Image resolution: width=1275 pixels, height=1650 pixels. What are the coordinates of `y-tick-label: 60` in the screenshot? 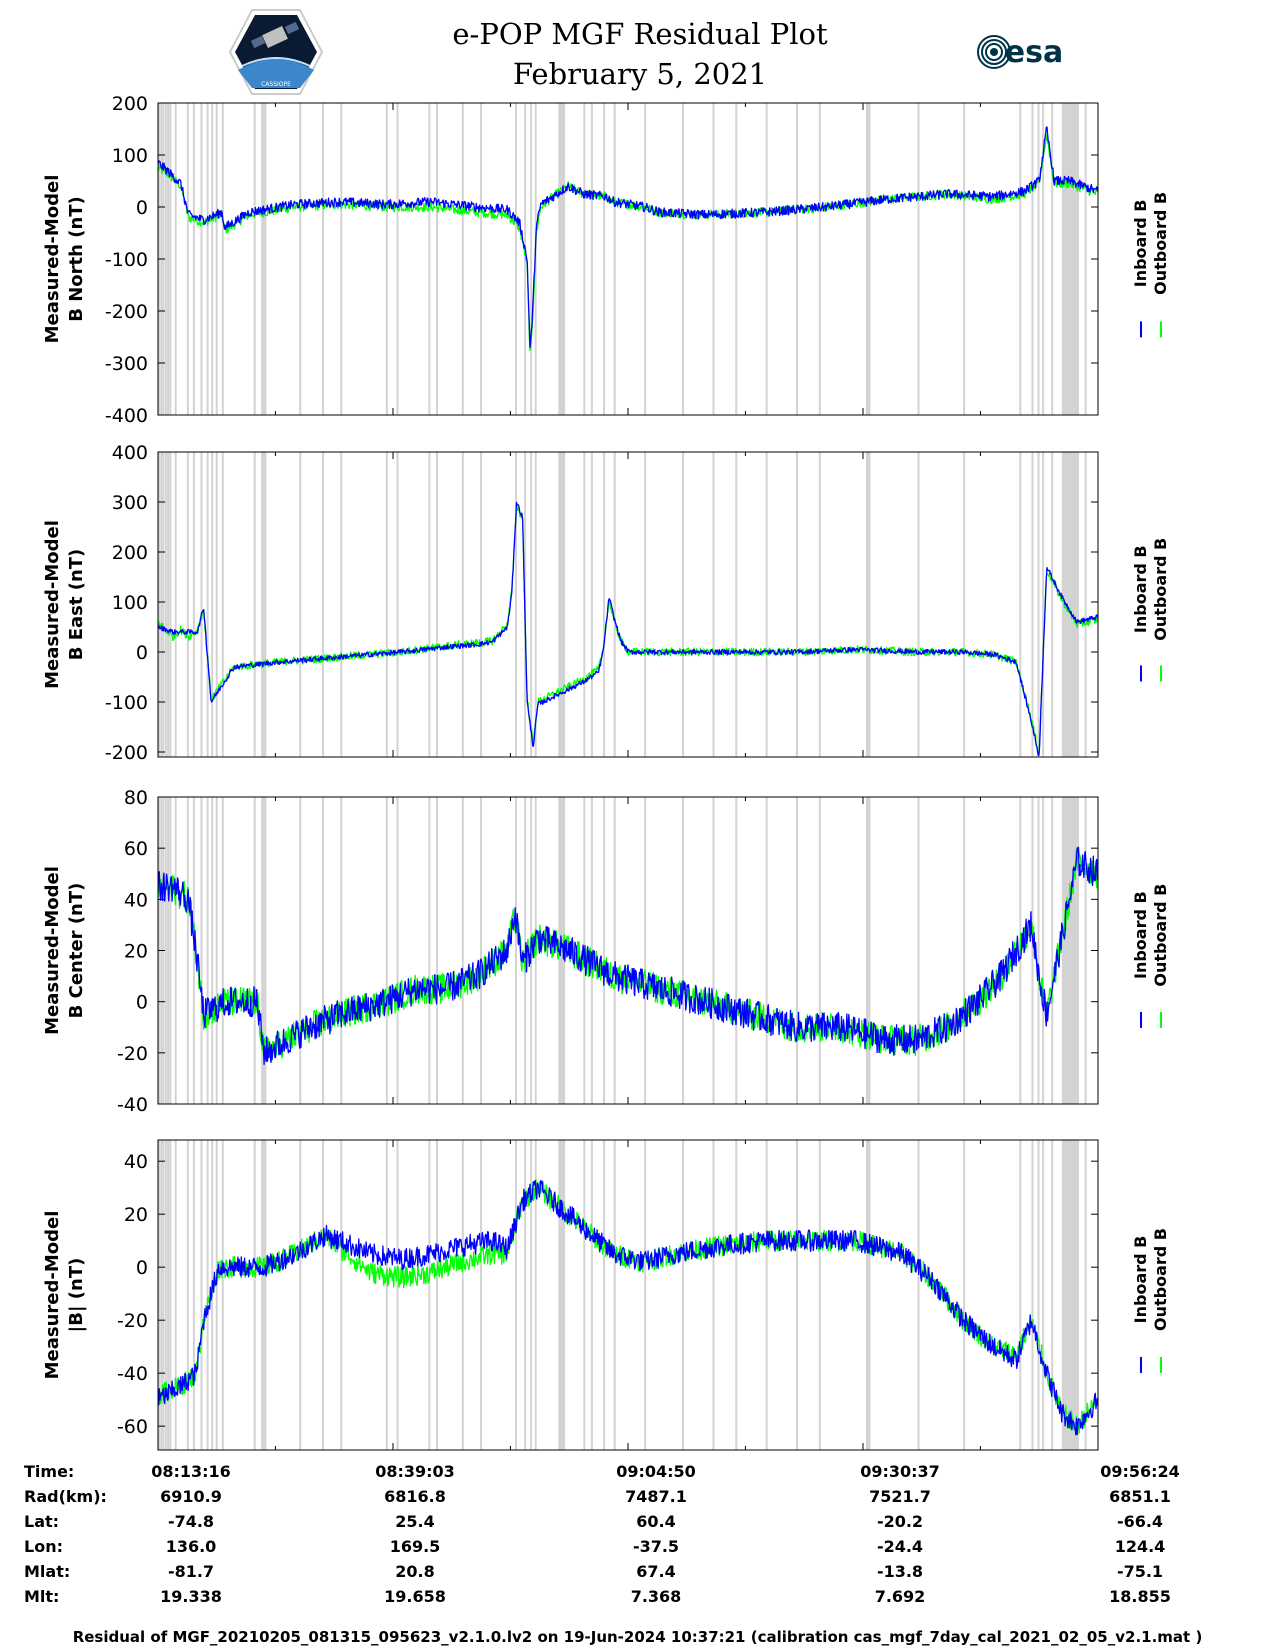 It's located at (136, 849).